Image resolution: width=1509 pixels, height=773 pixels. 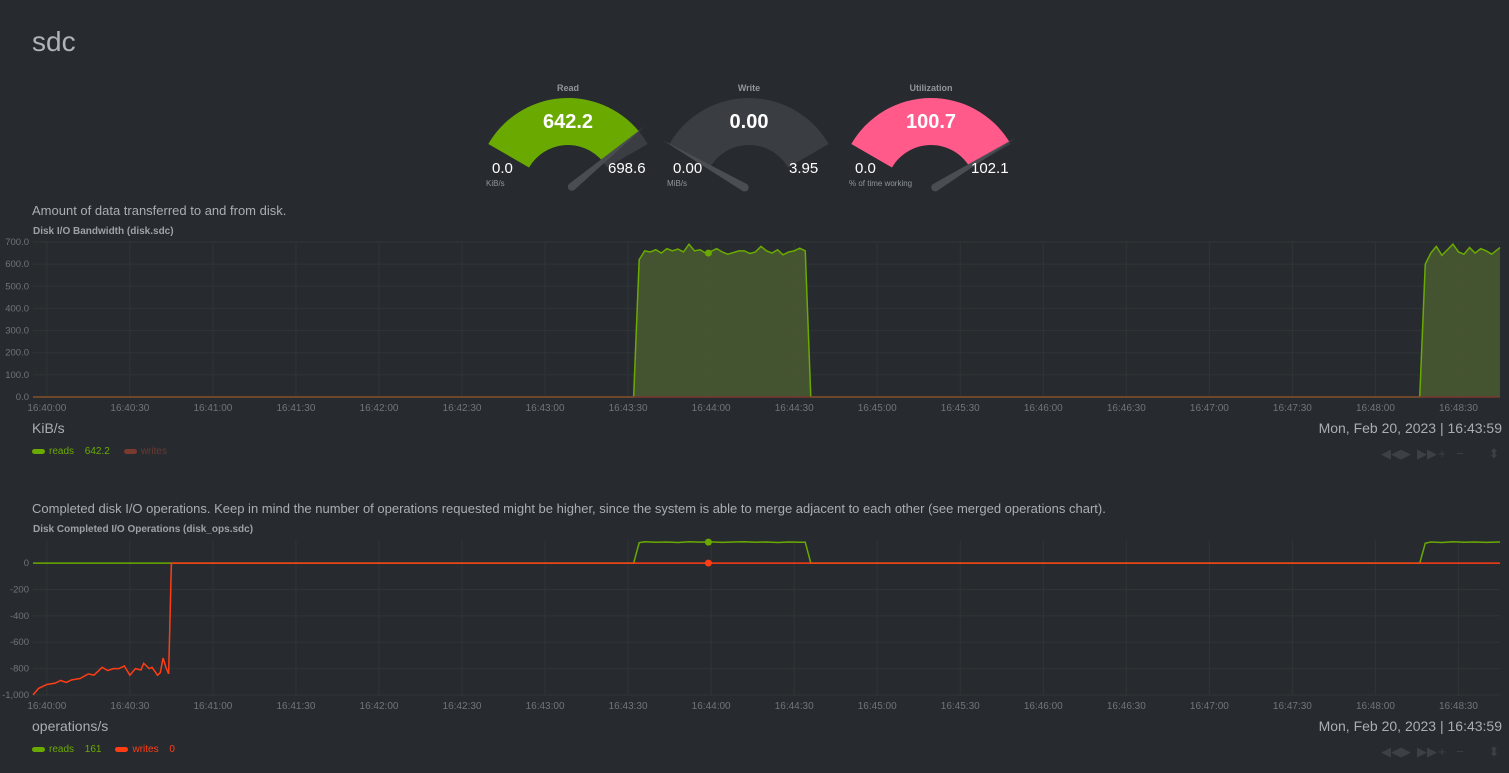 I want to click on series-line-reads, so click(x=767, y=552).